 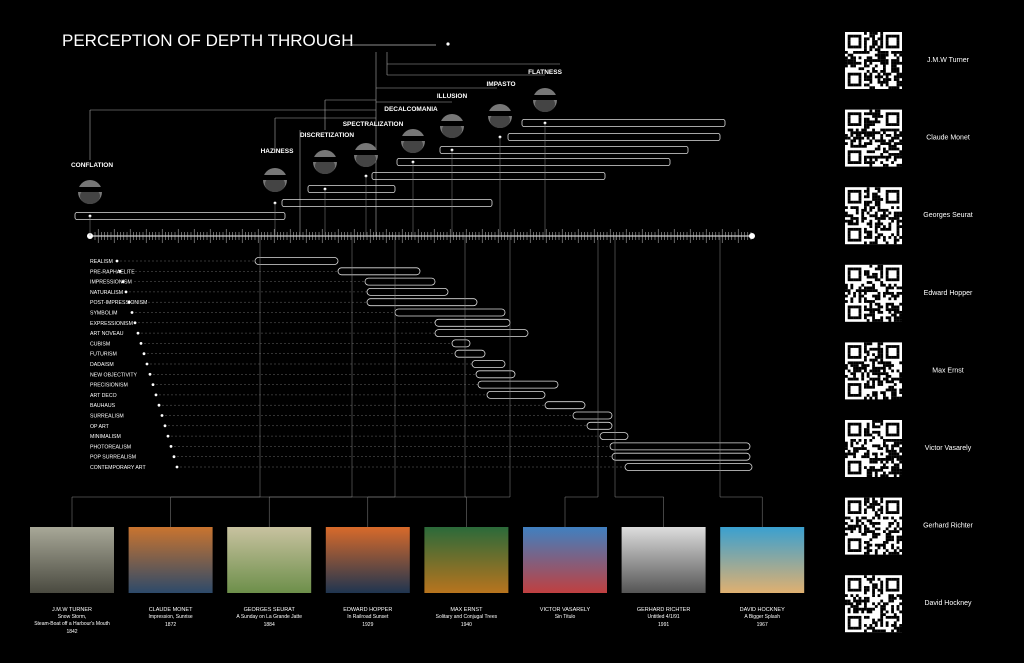 I want to click on artwork-image, so click(x=72, y=560).